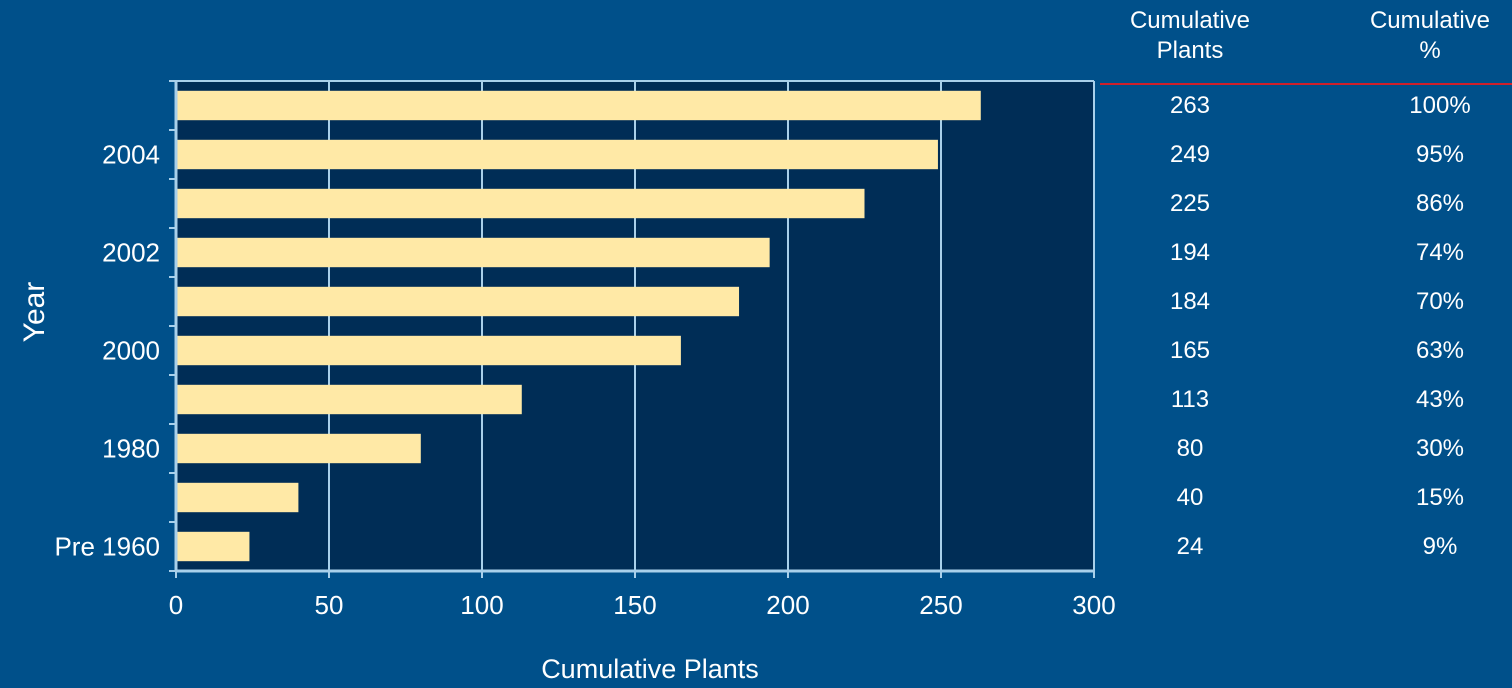  I want to click on header-plants-line2: Plants, so click(1190, 50).